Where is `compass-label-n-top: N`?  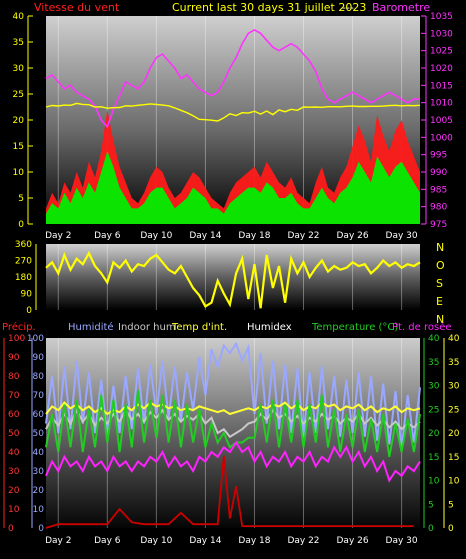 compass-label-n-top: N is located at coordinates (440, 247).